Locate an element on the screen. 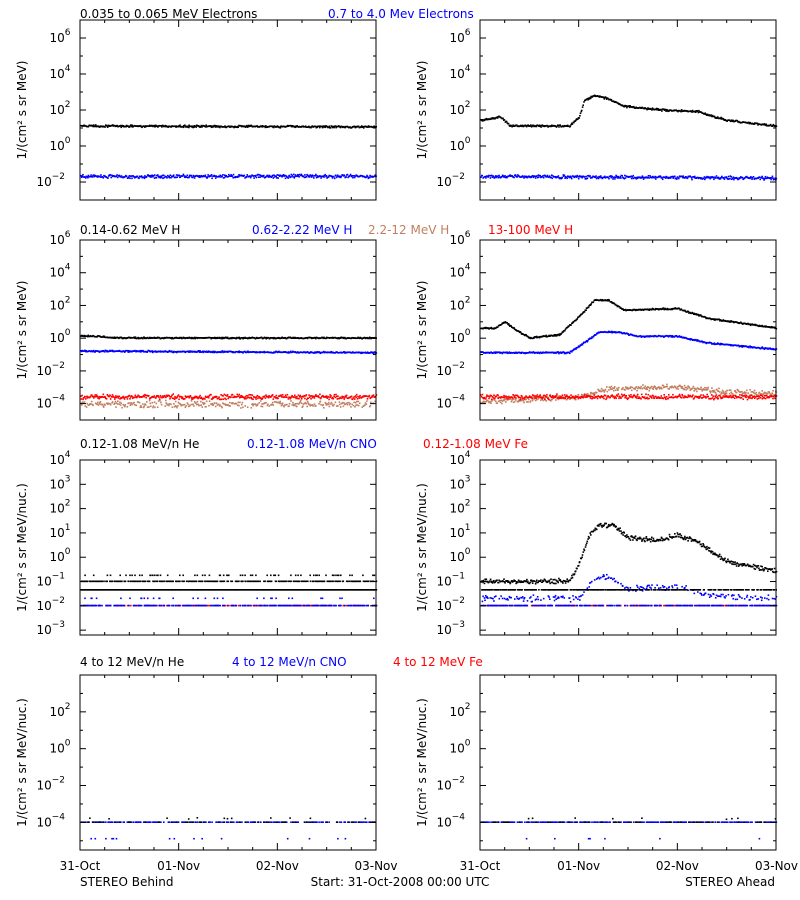  y-tick-exponent: 0 is located at coordinates (68, 333).